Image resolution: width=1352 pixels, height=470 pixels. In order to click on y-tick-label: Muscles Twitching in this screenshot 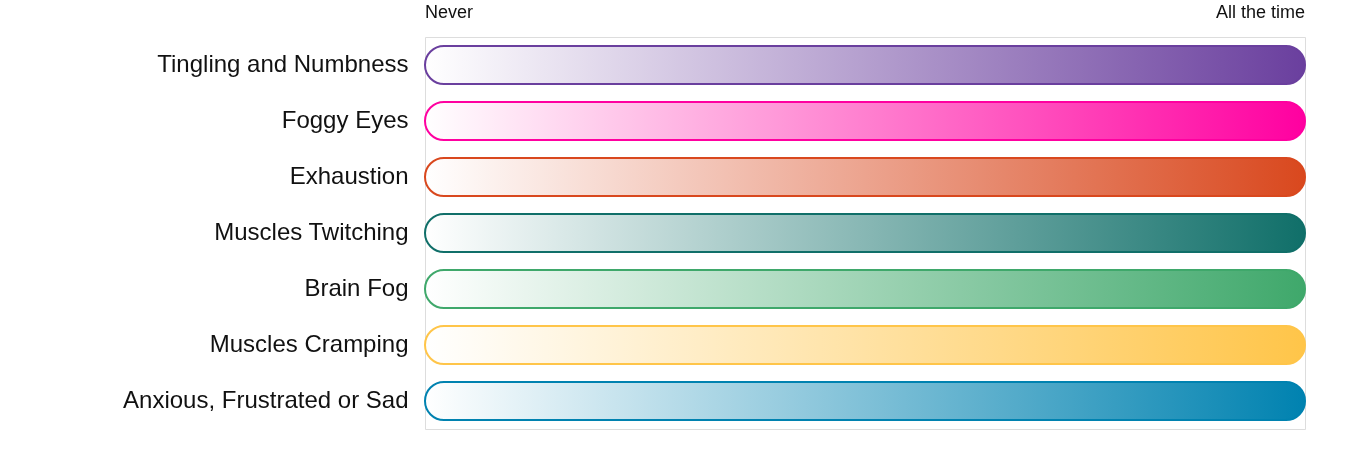, I will do `click(311, 231)`.